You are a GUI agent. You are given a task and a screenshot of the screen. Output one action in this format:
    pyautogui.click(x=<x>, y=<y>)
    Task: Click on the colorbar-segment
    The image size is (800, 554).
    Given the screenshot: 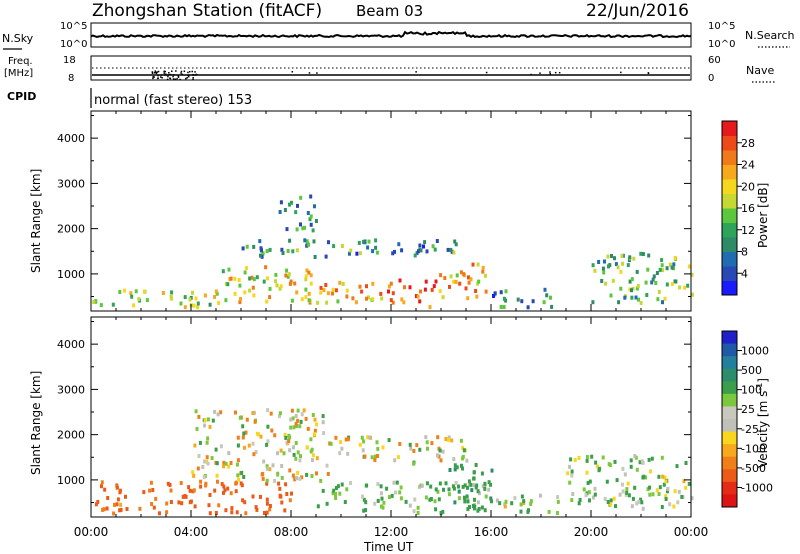 What is the action you would take?
    pyautogui.click(x=729, y=451)
    